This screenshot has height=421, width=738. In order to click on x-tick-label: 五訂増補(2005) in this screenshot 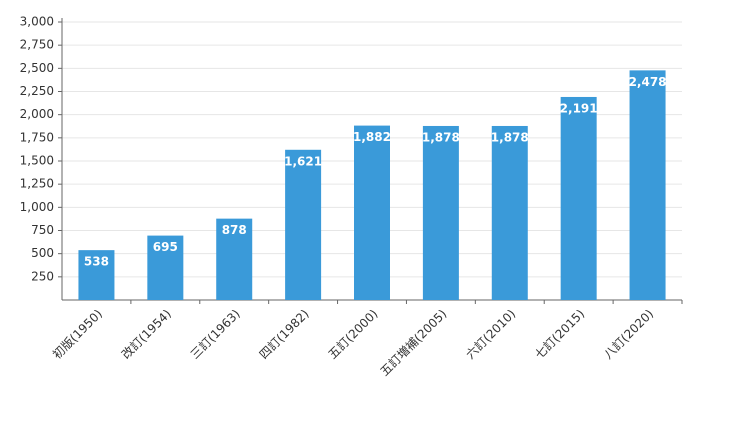, I will do `click(413, 342)`.